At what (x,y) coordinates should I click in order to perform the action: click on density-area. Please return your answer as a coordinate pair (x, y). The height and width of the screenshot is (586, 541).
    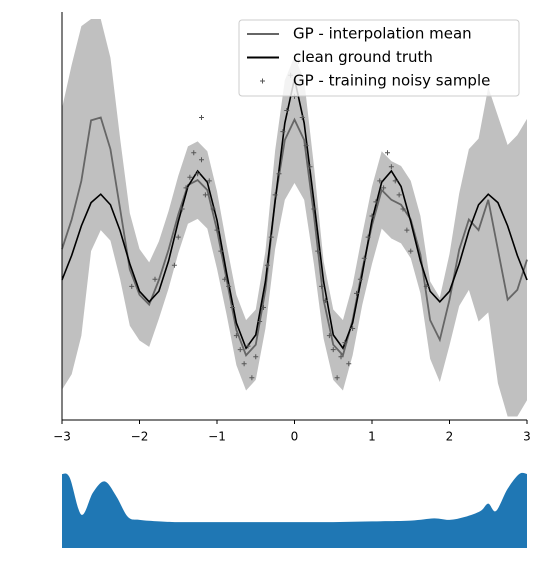
    Looking at the image, I should click on (294, 510).